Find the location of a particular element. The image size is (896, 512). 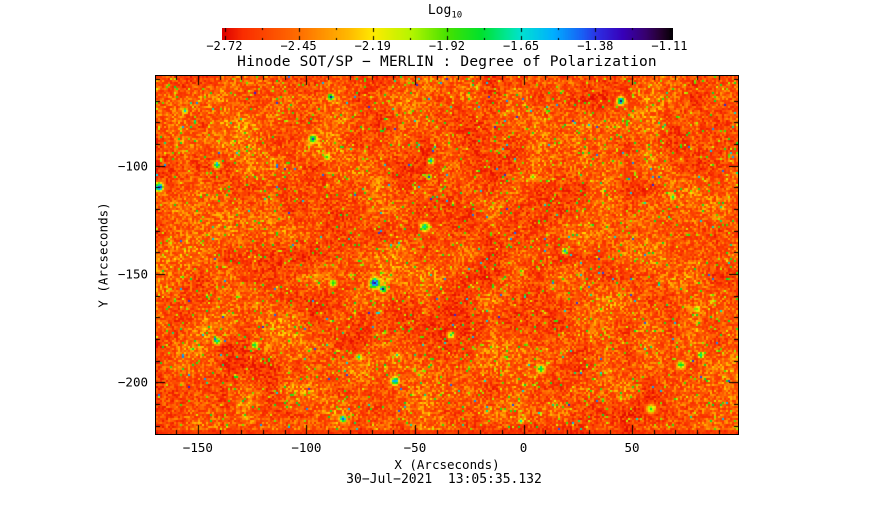

colorbar-tick-label: −2.19 is located at coordinates (372, 46).